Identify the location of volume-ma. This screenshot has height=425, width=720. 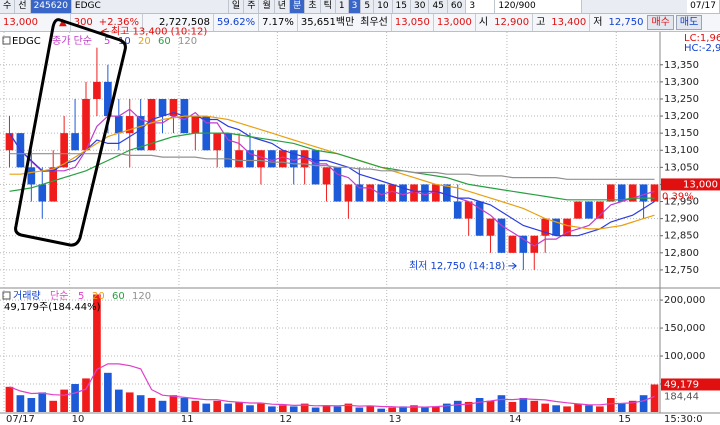
(332, 385).